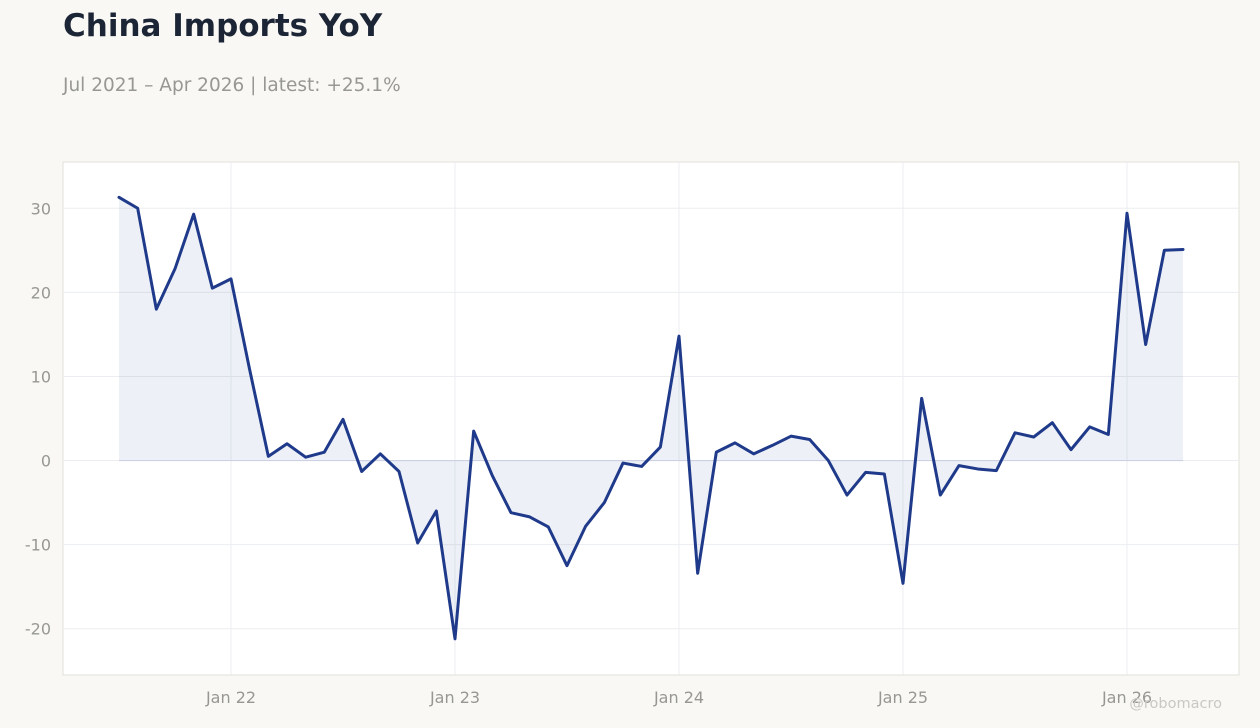  What do you see at coordinates (41, 376) in the screenshot?
I see `y-tick-label: 10` at bounding box center [41, 376].